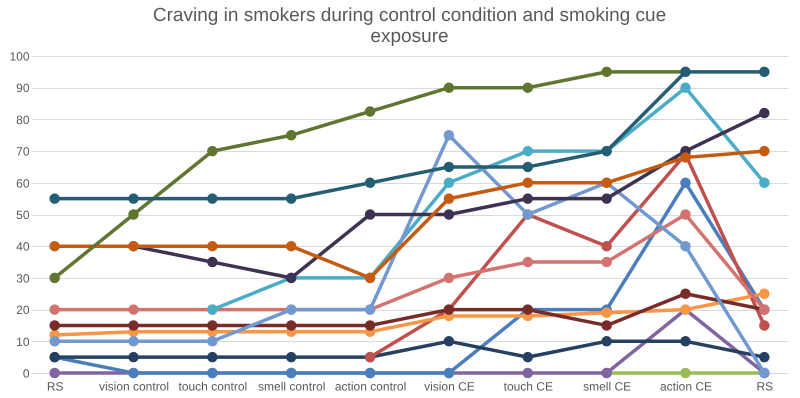 The width and height of the screenshot is (800, 398). I want to click on y-tick-label: 20, so click(23, 310).